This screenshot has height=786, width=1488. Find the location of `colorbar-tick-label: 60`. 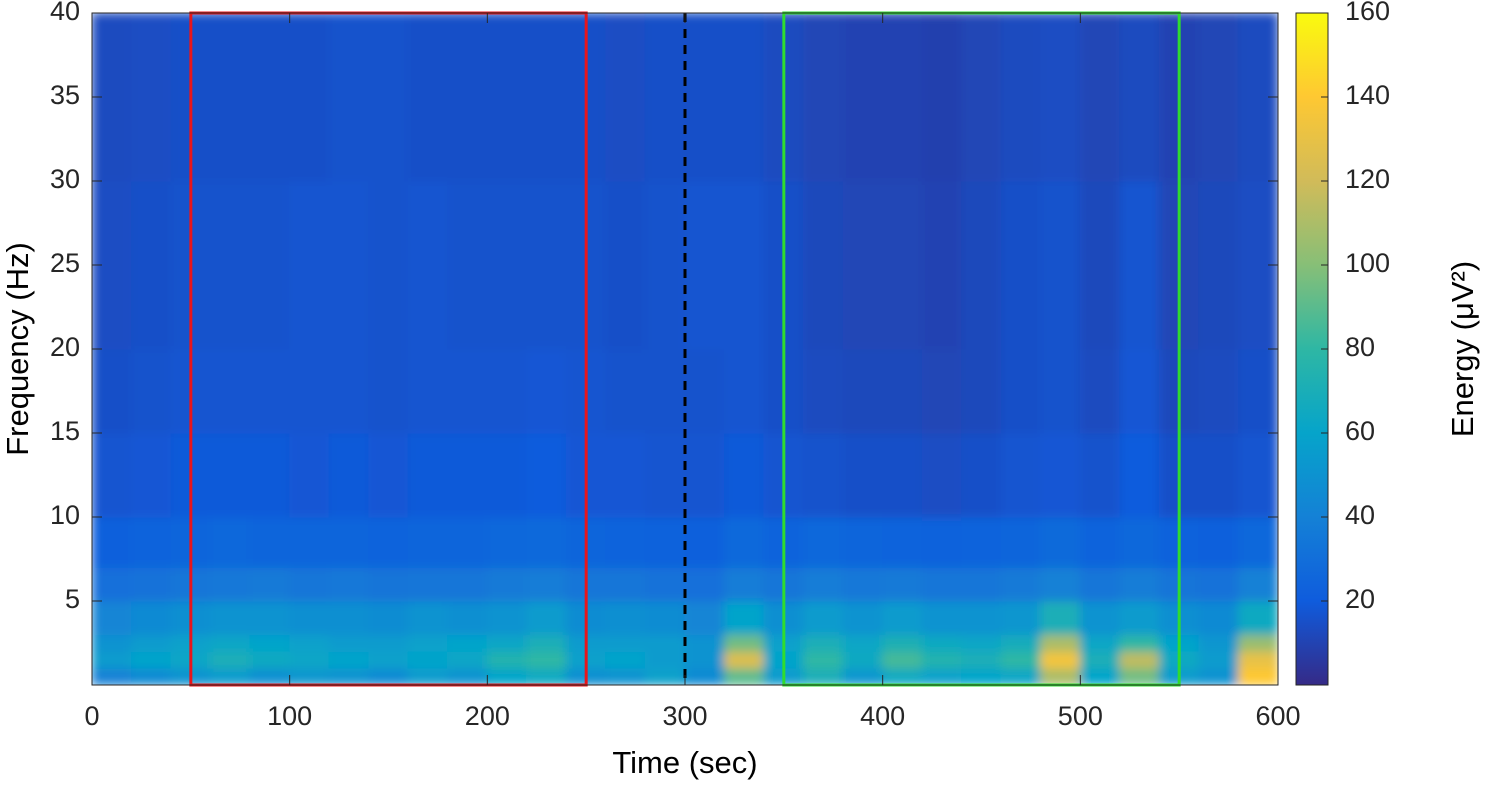

colorbar-tick-label: 60 is located at coordinates (1360, 431).